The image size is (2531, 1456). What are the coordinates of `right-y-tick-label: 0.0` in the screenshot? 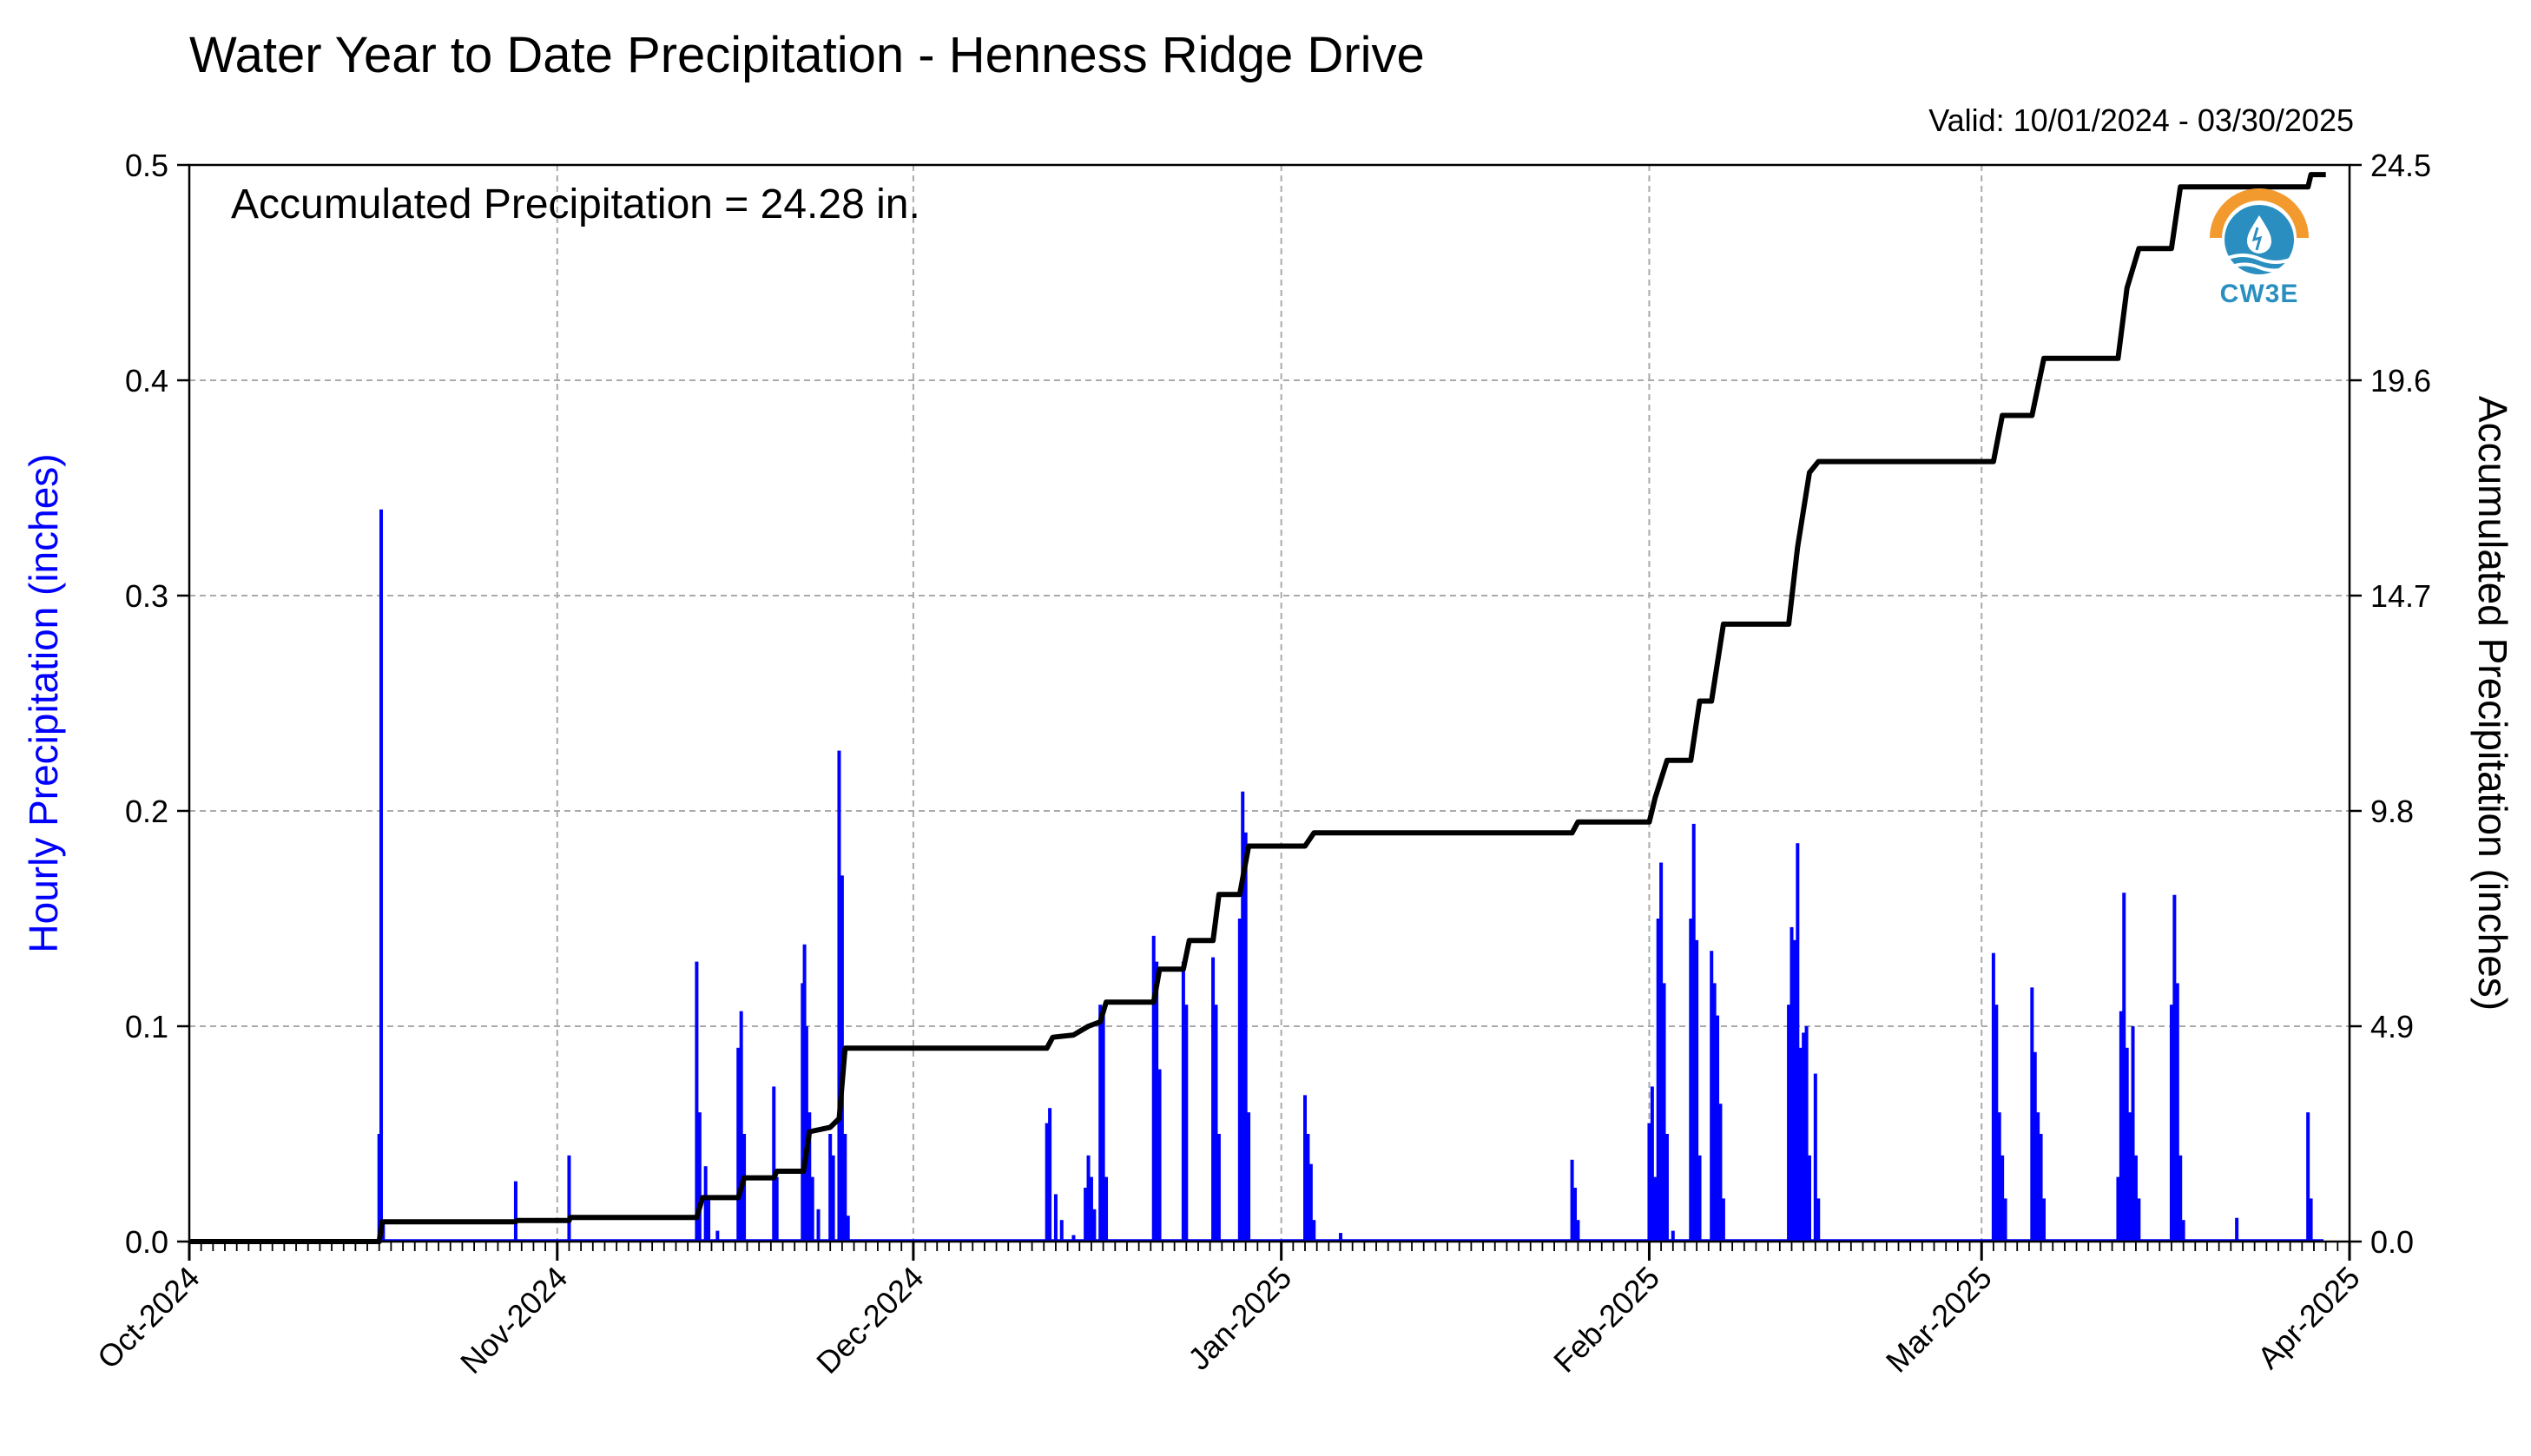 It's located at (2392, 1242).